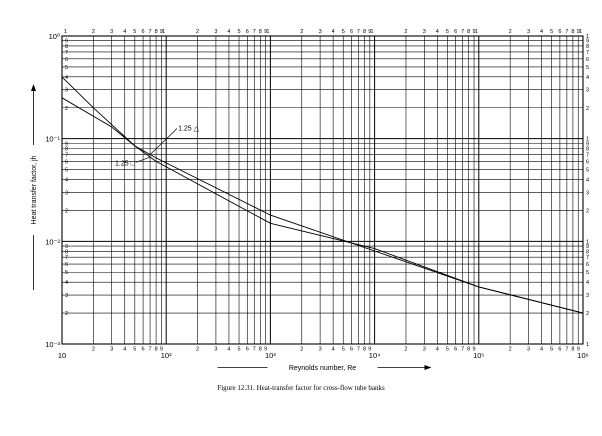  Describe the element at coordinates (125, 163) in the screenshot. I see `annotation-square: 1.25 □` at that location.